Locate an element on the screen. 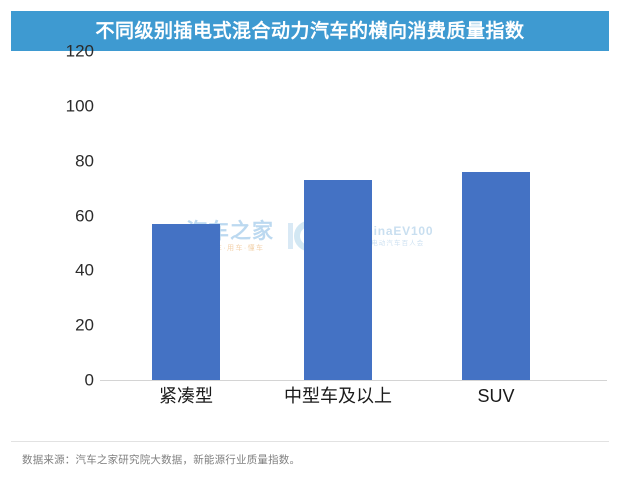  y-tick-label: 60 is located at coordinates (84, 215).